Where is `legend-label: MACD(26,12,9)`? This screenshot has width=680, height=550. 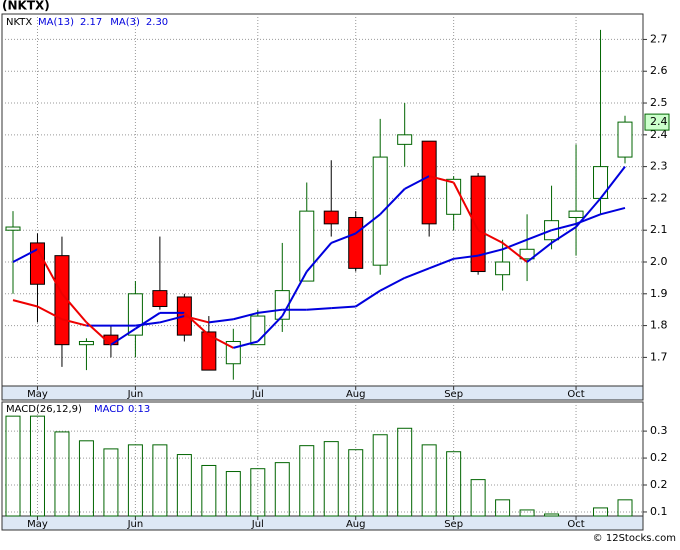
legend-label: MACD(26,12,9) is located at coordinates (44, 409).